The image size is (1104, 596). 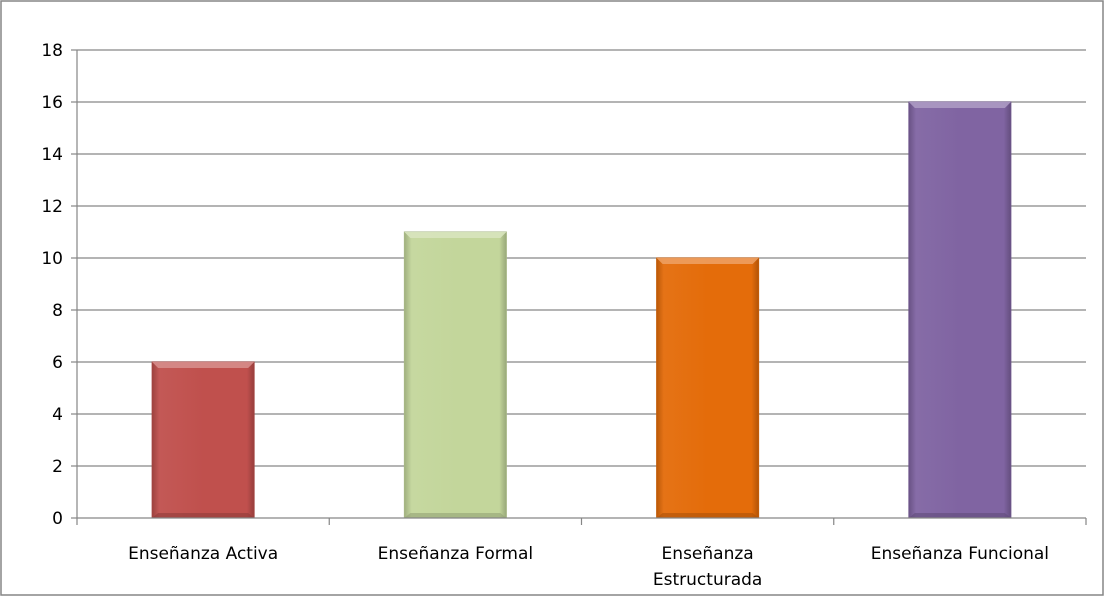 I want to click on y-tick-label: 12, so click(x=52, y=207).